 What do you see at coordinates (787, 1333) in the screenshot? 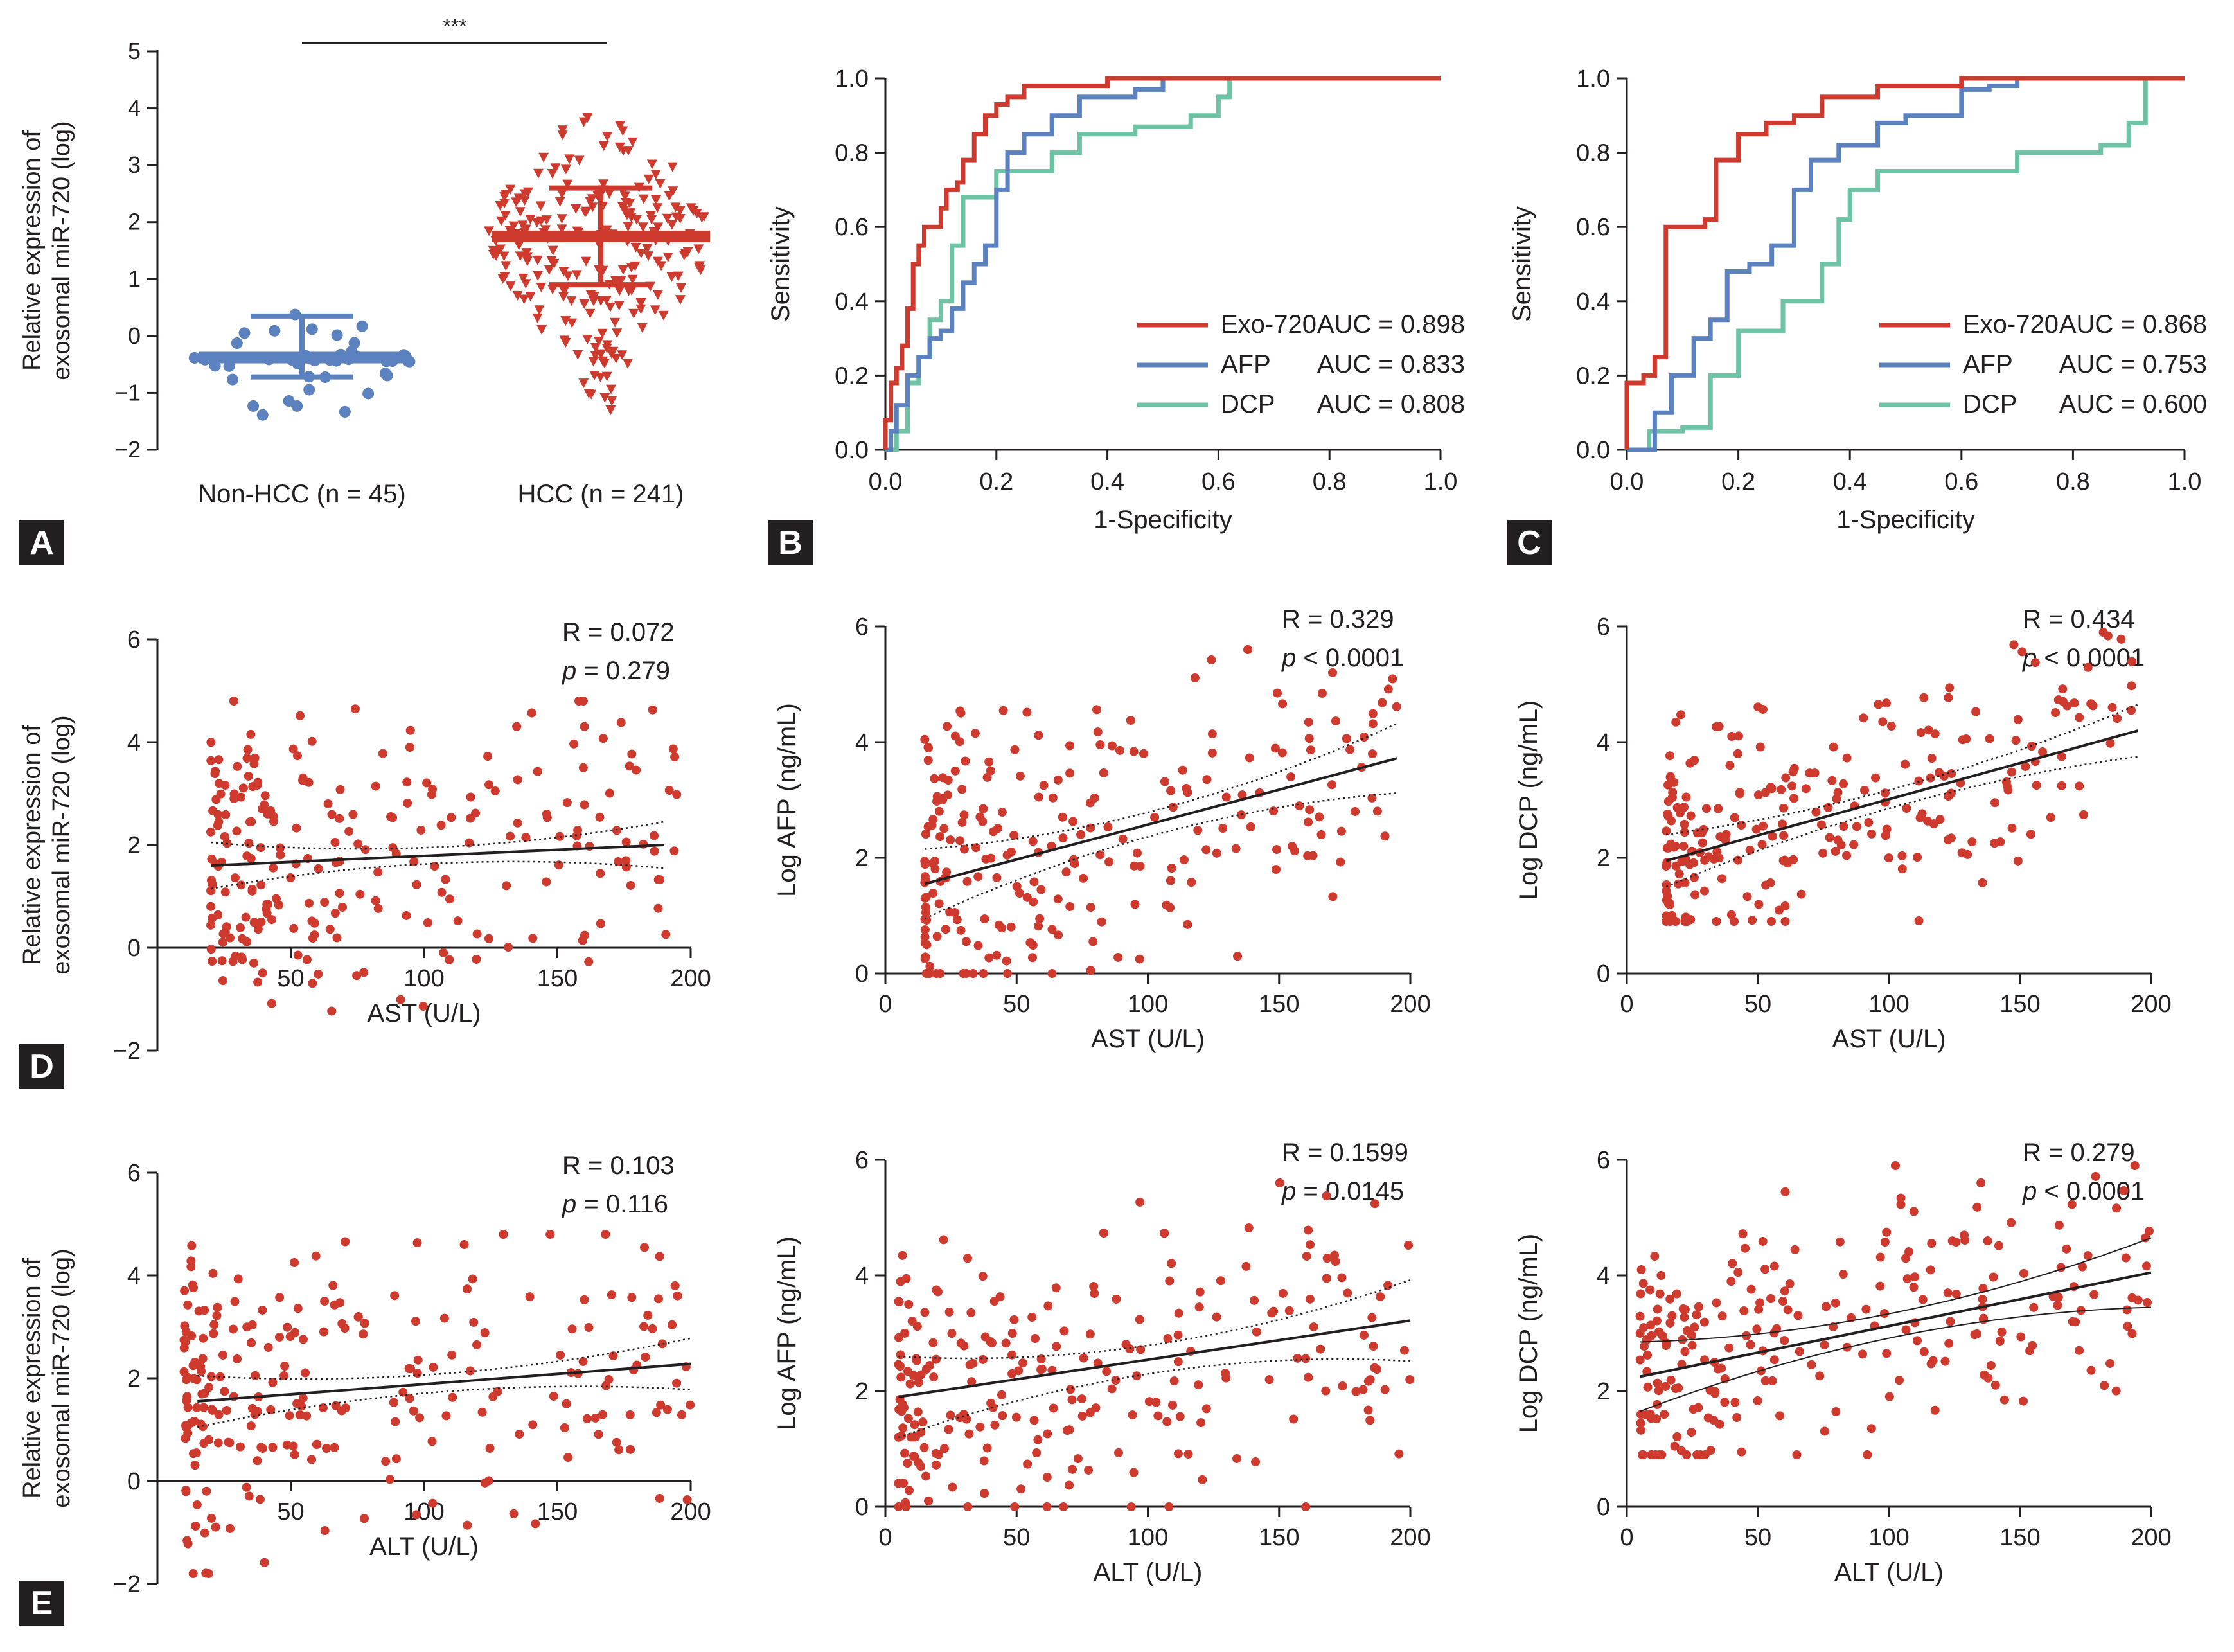
I see `y-axis-label: Log AFP (ng/mL)` at bounding box center [787, 1333].